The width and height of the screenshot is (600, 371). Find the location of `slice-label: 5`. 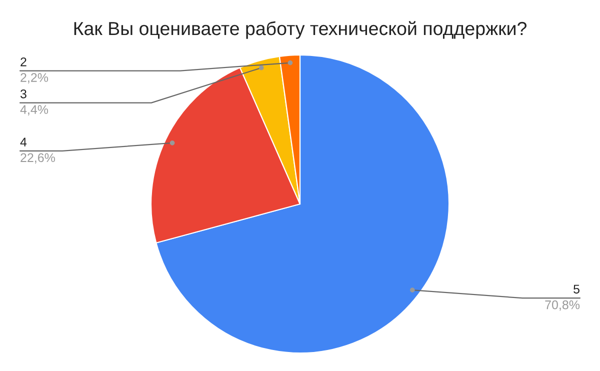

slice-label: 5 is located at coordinates (577, 289).